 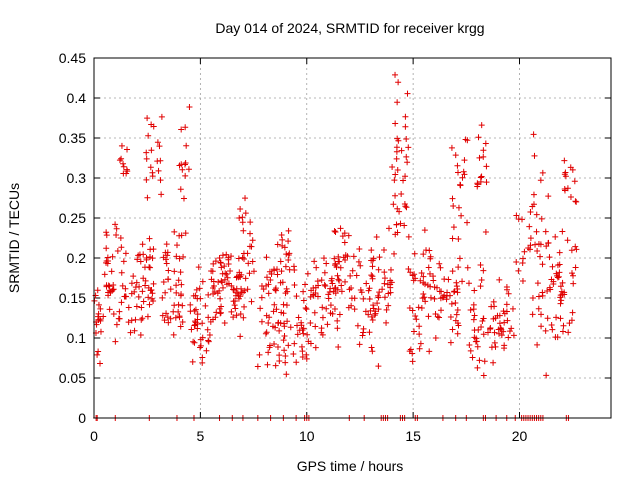 I want to click on y-tick-label: 0.4, so click(x=77, y=98).